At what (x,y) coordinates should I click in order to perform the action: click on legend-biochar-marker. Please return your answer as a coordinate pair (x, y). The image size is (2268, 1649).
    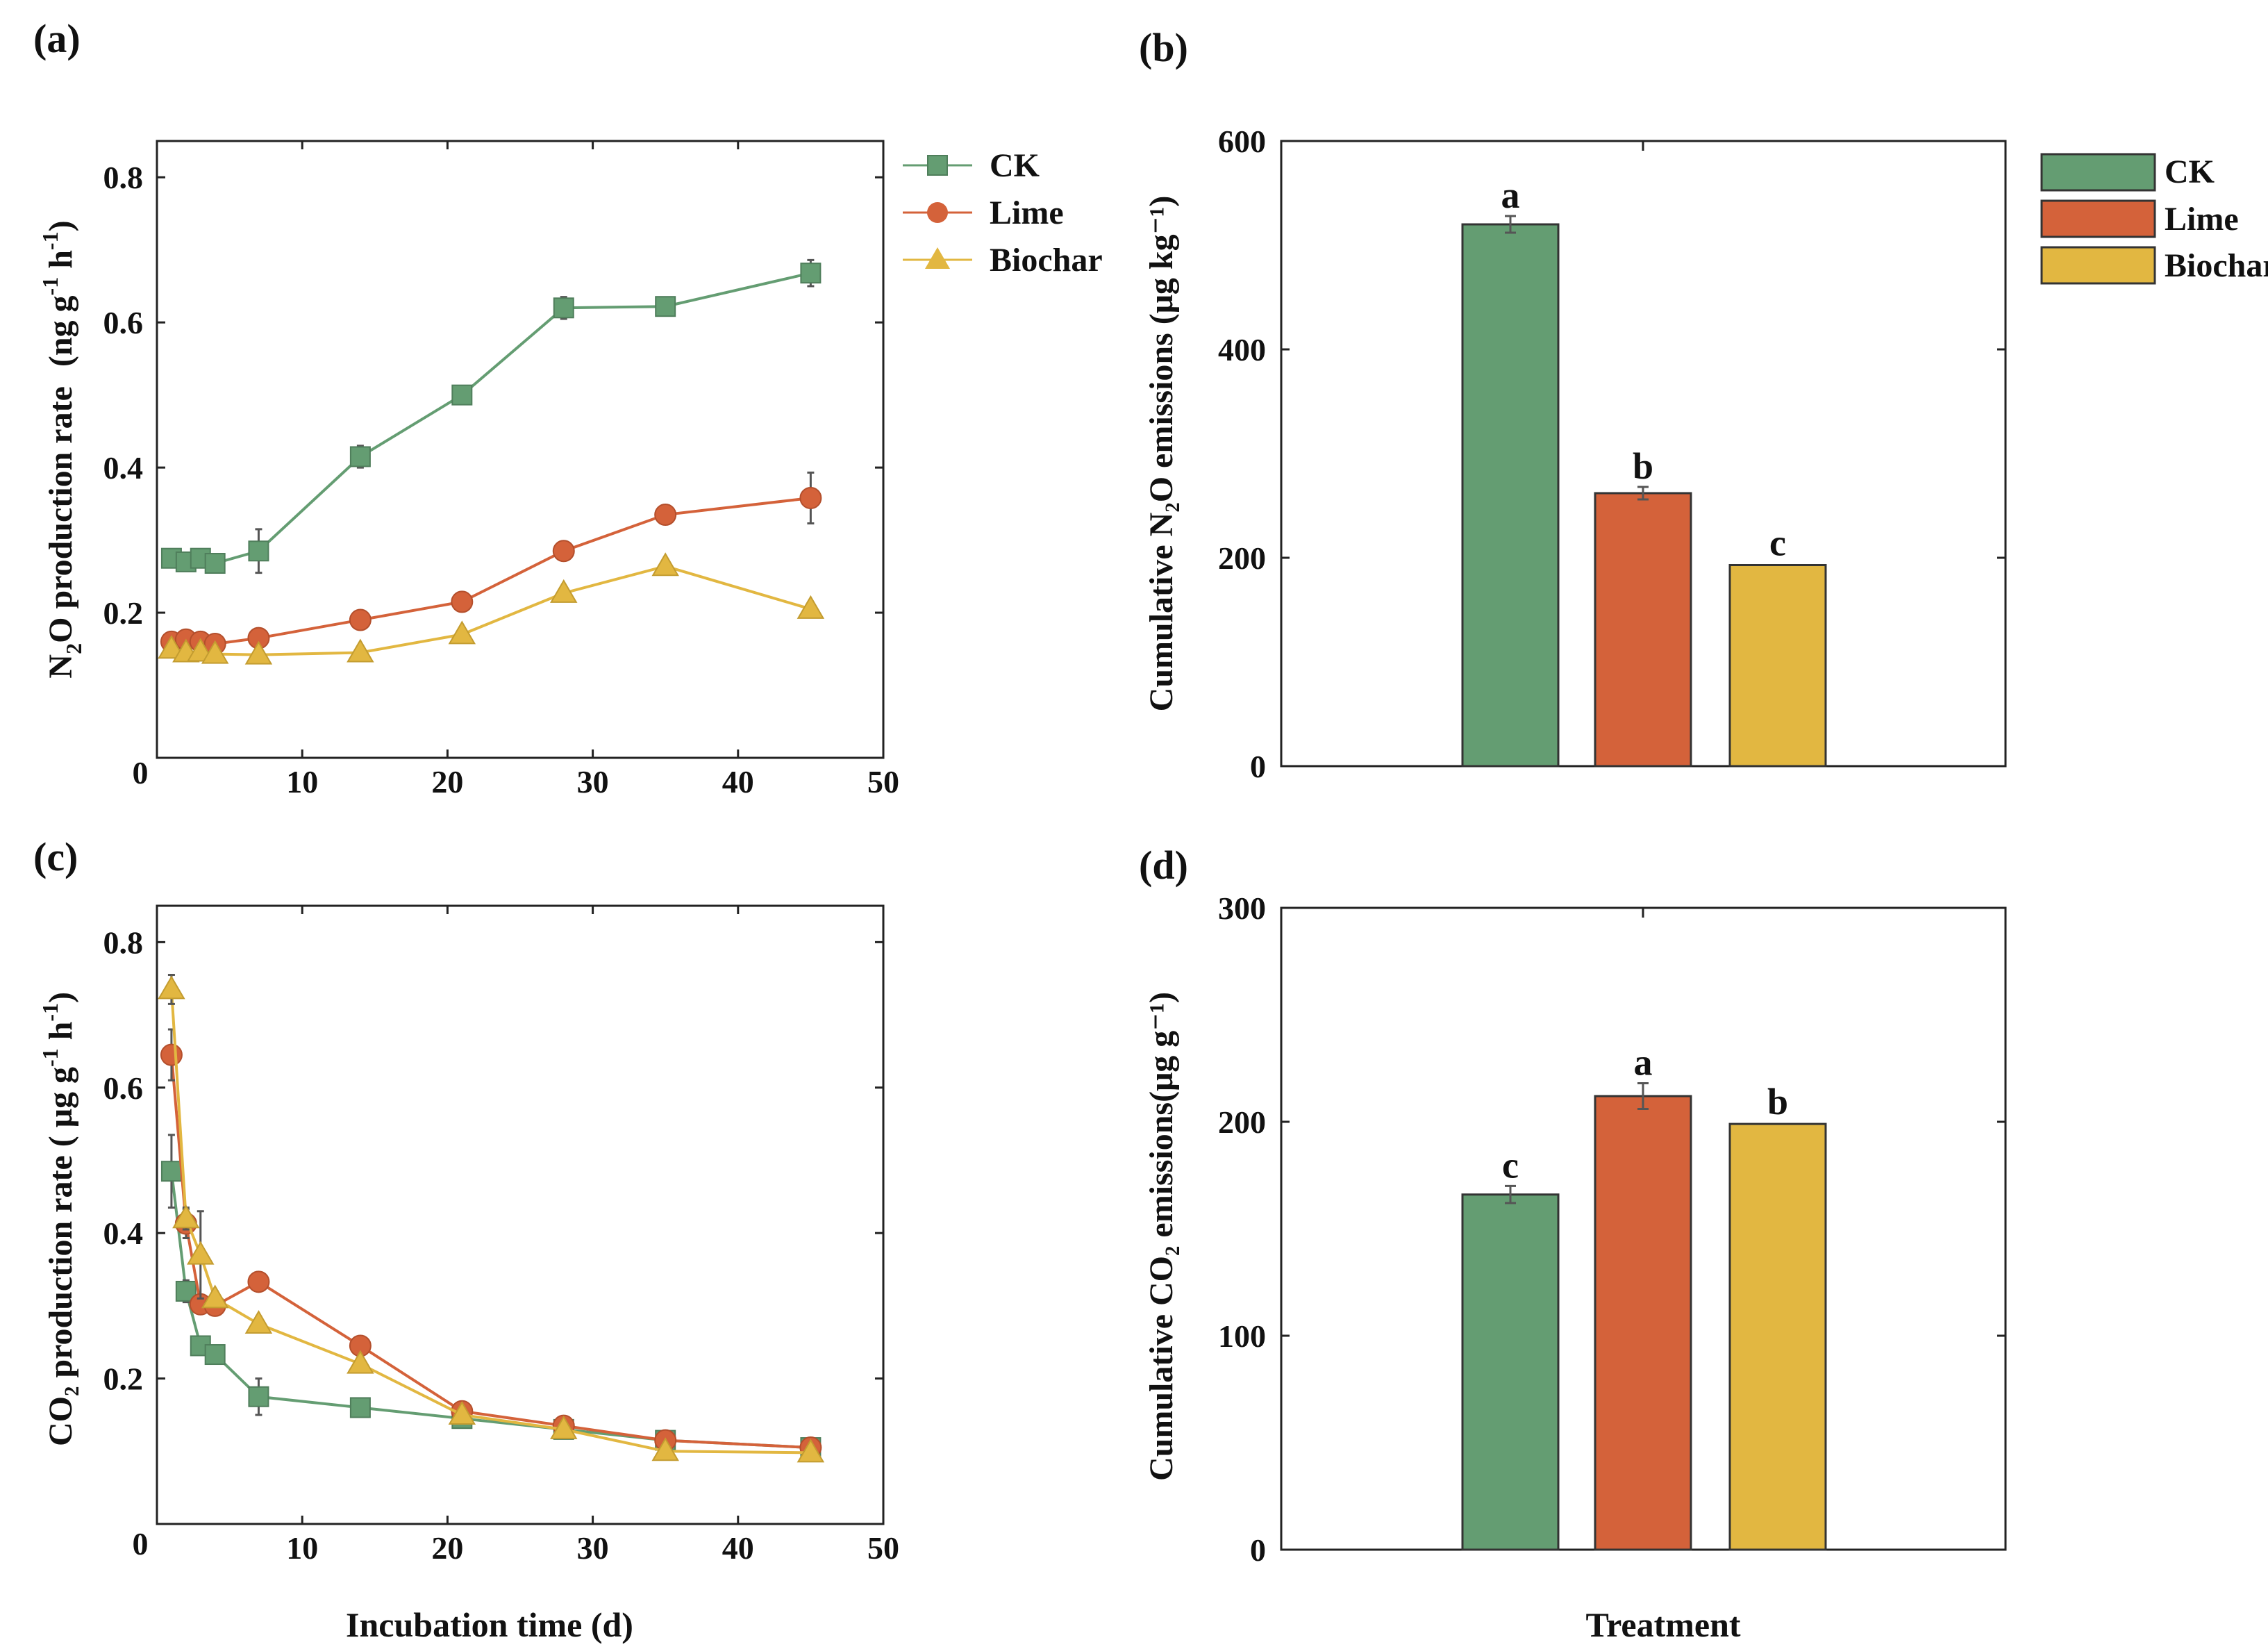
    Looking at the image, I should click on (937, 258).